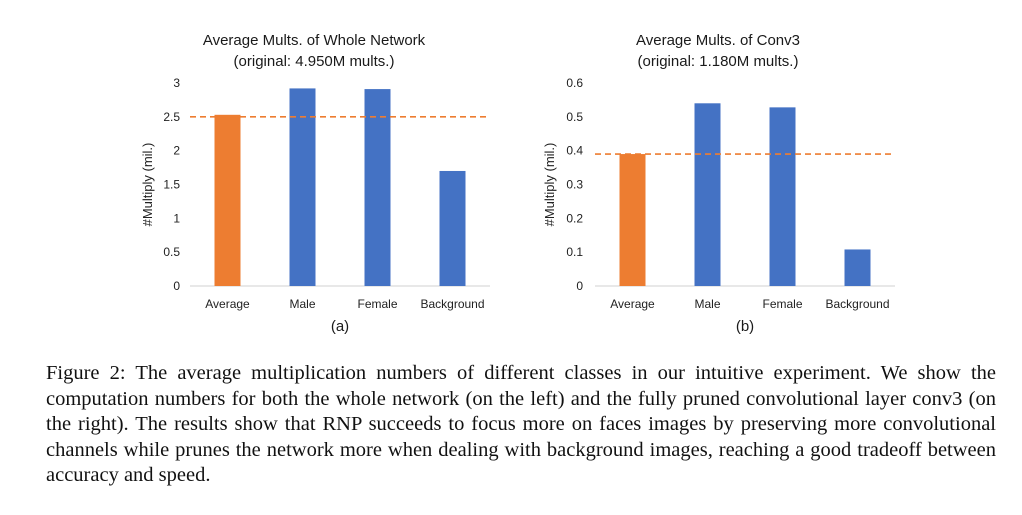  Describe the element at coordinates (857, 304) in the screenshot. I see `chart-b-xtick-label: Background` at that location.